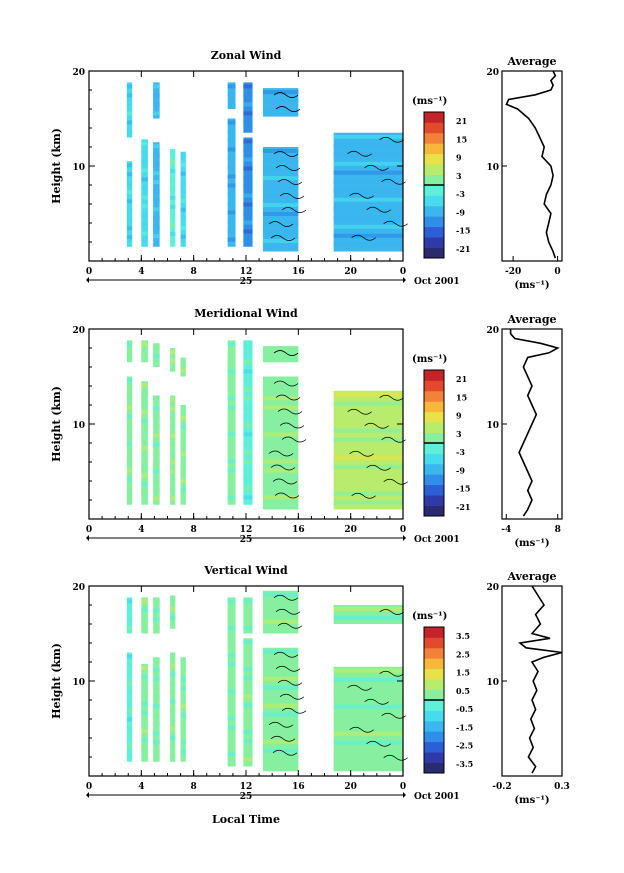  Describe the element at coordinates (501, 787) in the screenshot. I see `average-x-tick-label: -0.2` at that location.